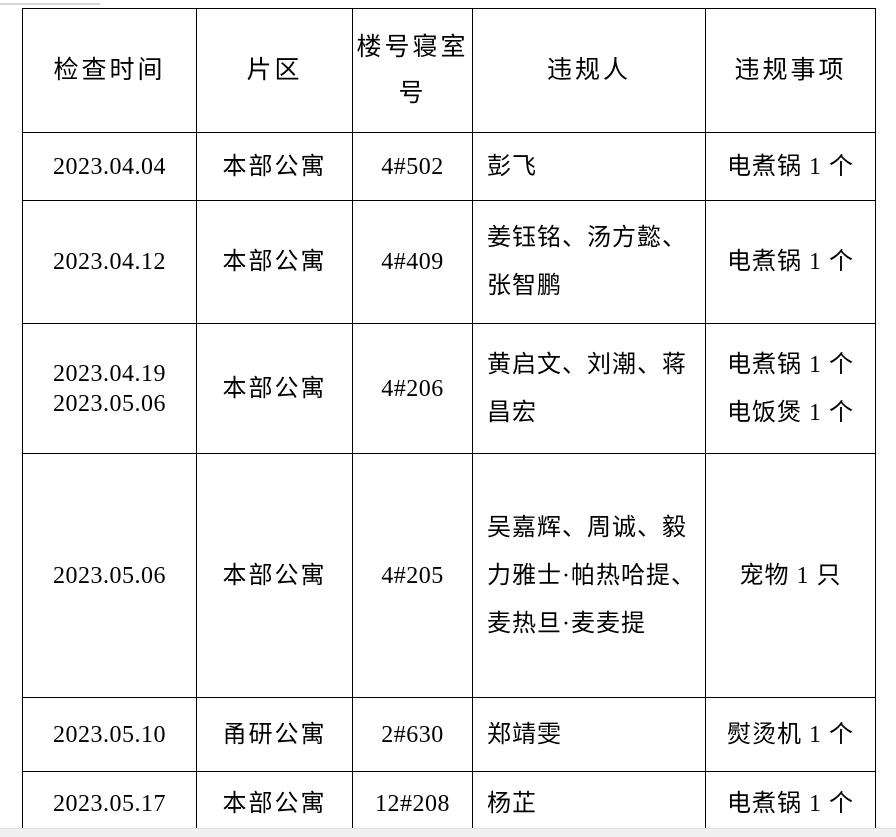  I want to click on column-header-area: 片区, so click(274, 70).